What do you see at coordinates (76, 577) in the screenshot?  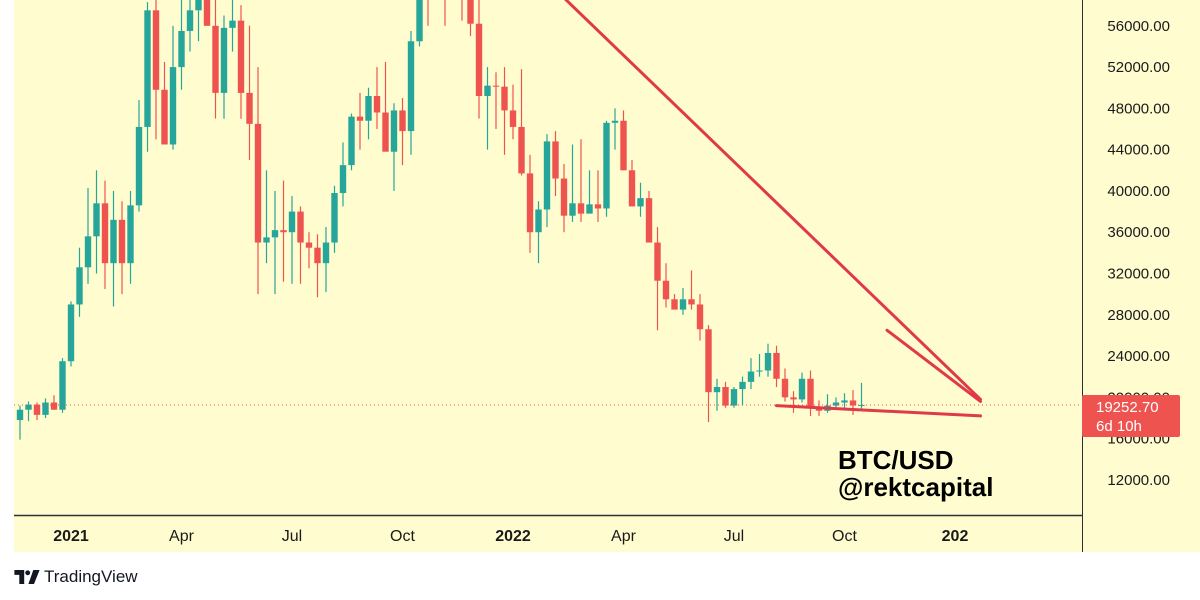 I see `tradingview-brand: TradingView` at bounding box center [76, 577].